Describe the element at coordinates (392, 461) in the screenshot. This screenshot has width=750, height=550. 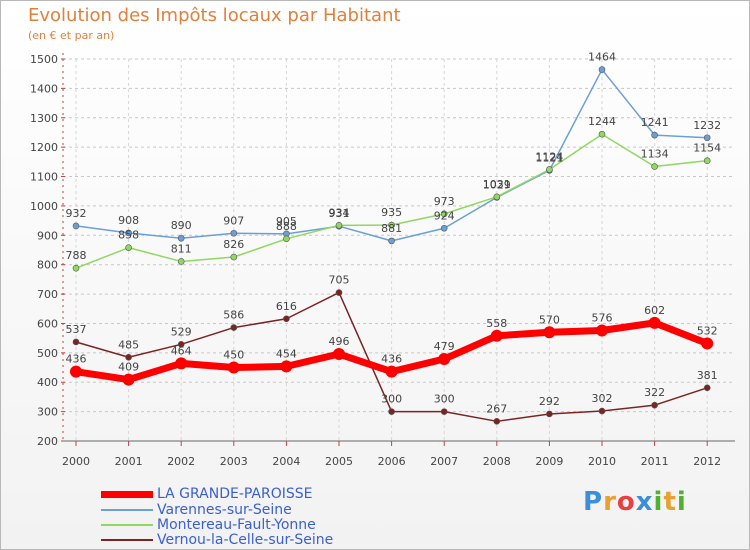
I see `x-tick-label: 2006` at that location.